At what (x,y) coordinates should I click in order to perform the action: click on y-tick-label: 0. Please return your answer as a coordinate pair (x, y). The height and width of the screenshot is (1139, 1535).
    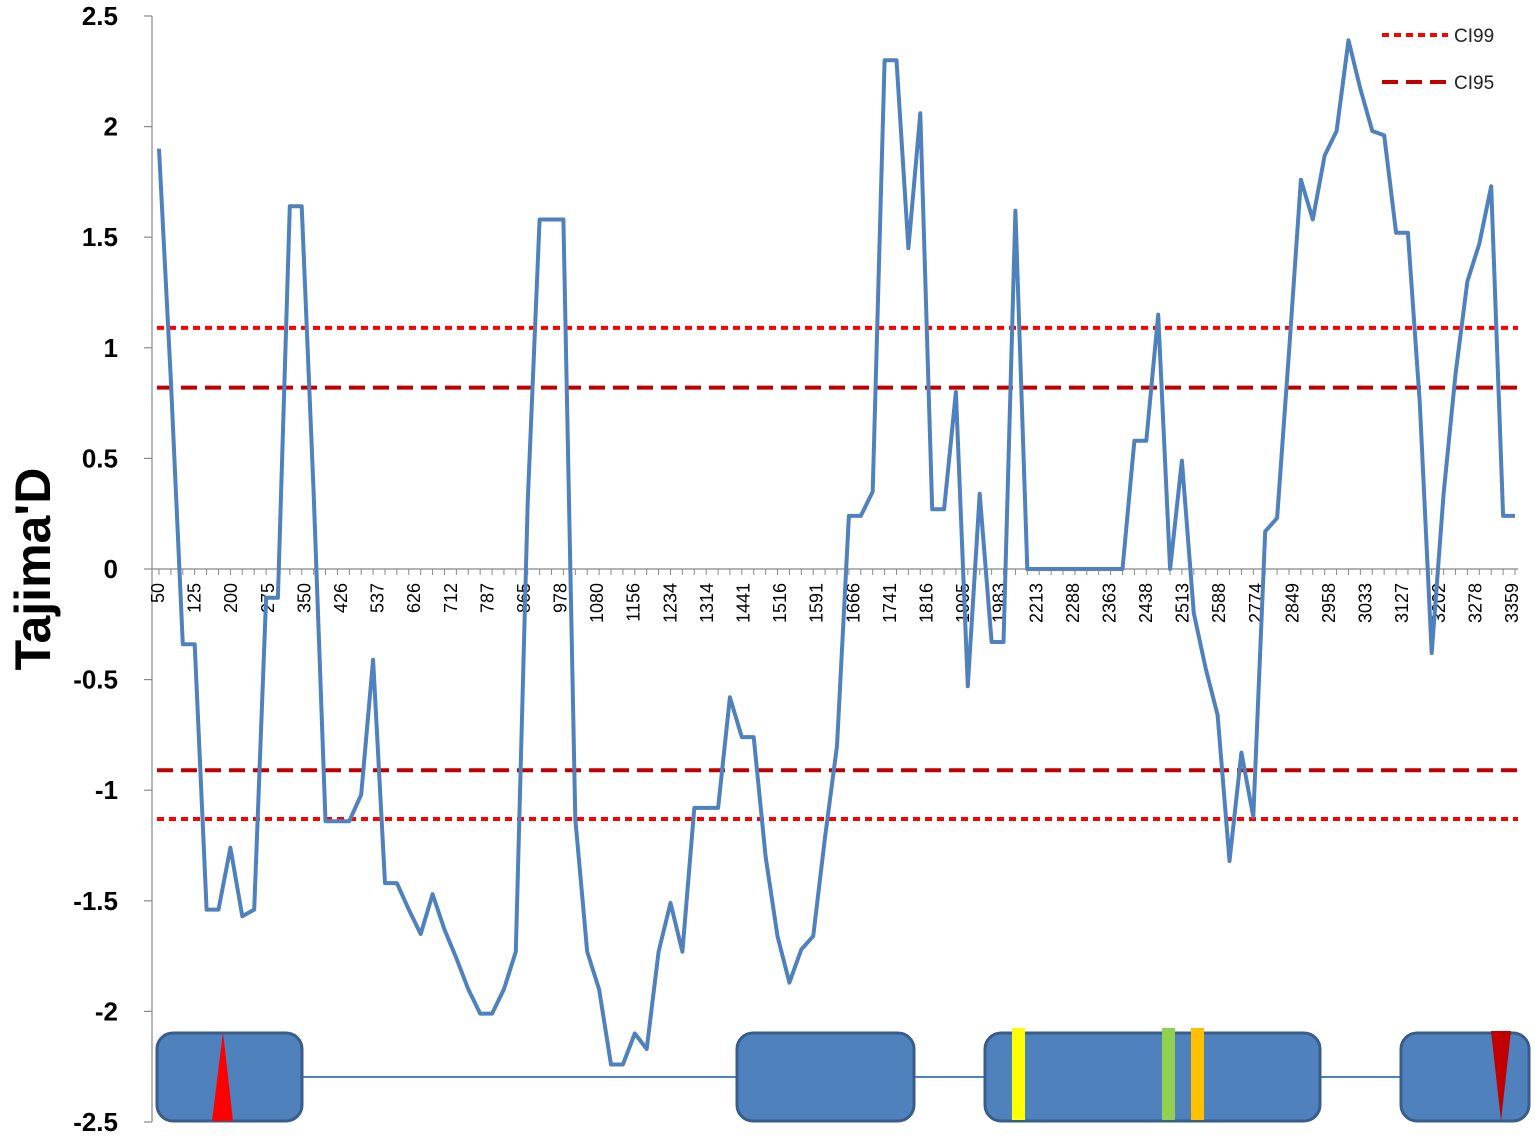
    Looking at the image, I should click on (111, 569).